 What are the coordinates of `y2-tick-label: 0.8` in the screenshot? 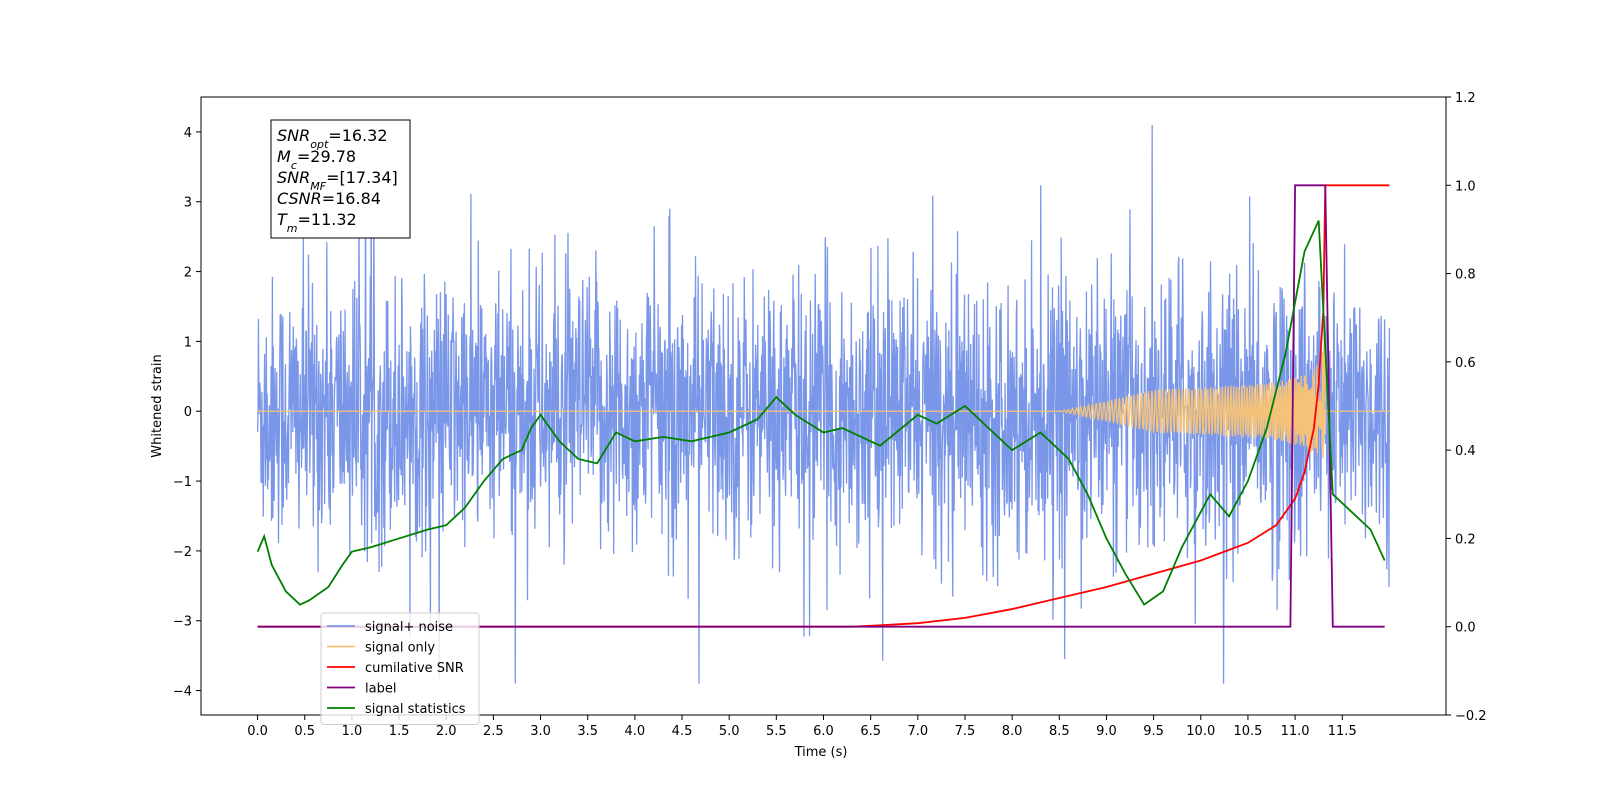 It's located at (1465, 275).